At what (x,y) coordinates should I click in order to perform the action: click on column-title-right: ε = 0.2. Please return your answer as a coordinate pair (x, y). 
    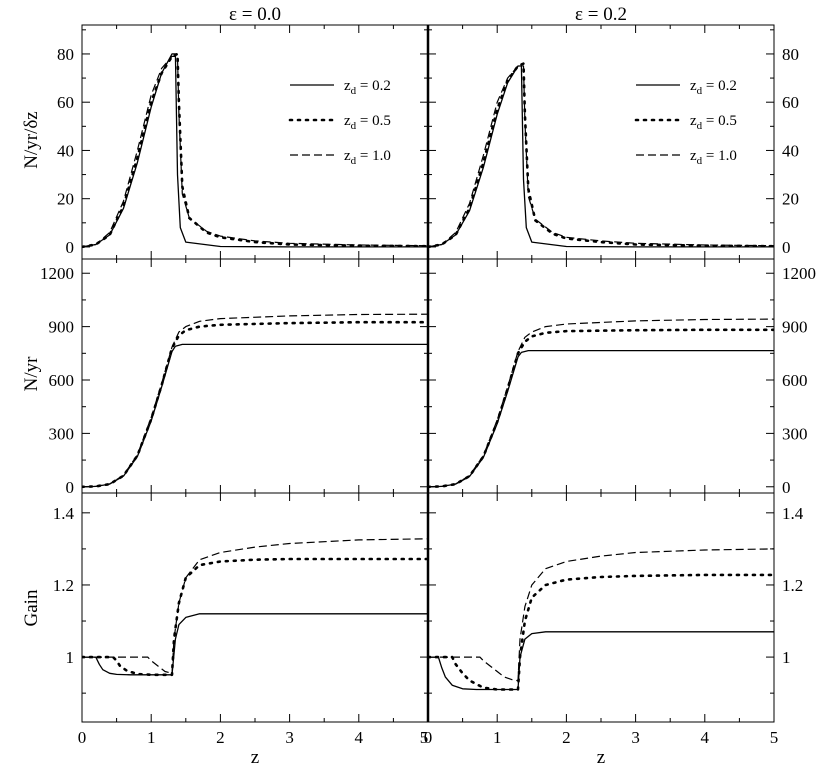
    Looking at the image, I should click on (601, 14).